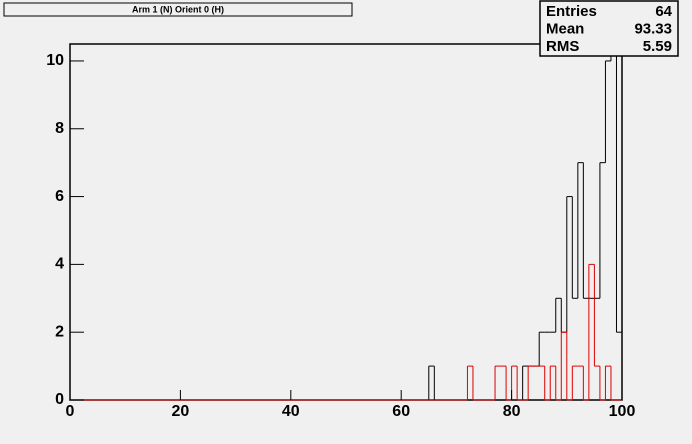 The width and height of the screenshot is (692, 444). I want to click on stat-value: 93.33, so click(653, 28).